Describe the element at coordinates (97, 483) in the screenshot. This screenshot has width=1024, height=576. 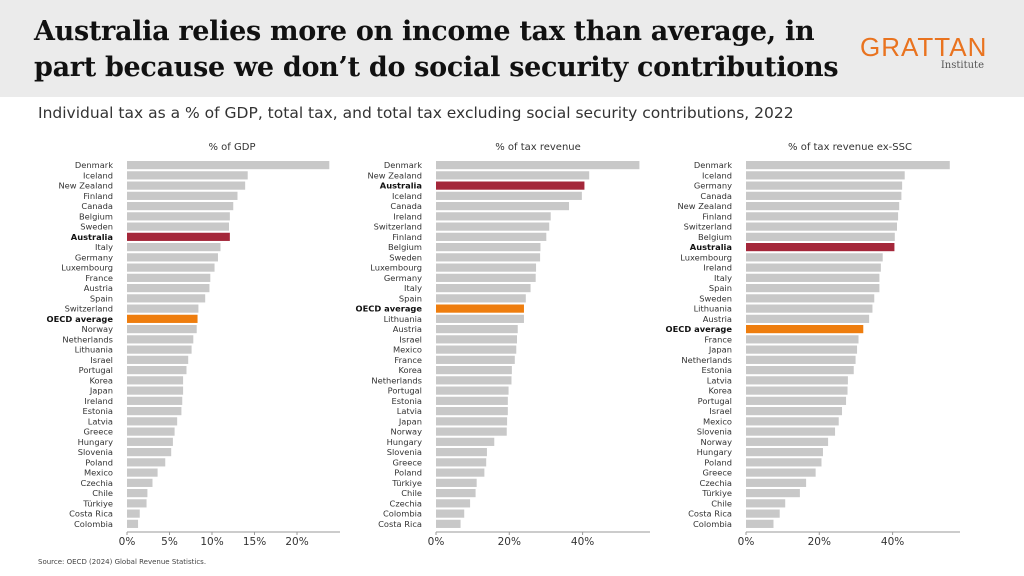
I see `chart-1-label-czechia: Czechia` at that location.